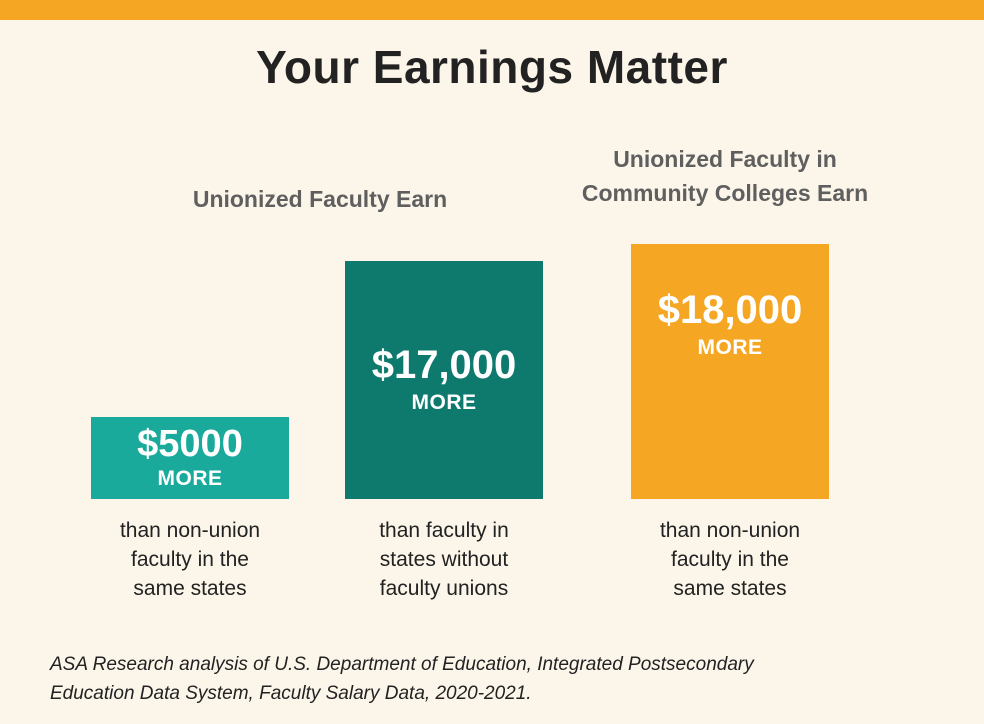  What do you see at coordinates (725, 193) in the screenshot?
I see `group-label-community-line2: Community Colleges Earn` at bounding box center [725, 193].